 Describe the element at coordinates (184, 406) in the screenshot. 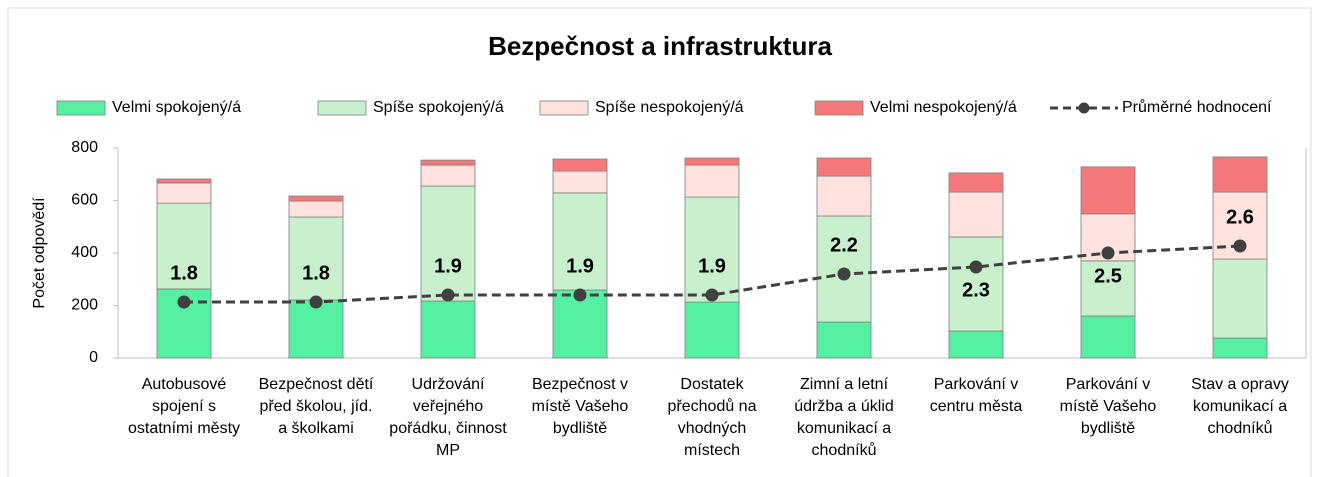

I see `x-tick-label: Autobusové spojení s ostatními městy` at that location.